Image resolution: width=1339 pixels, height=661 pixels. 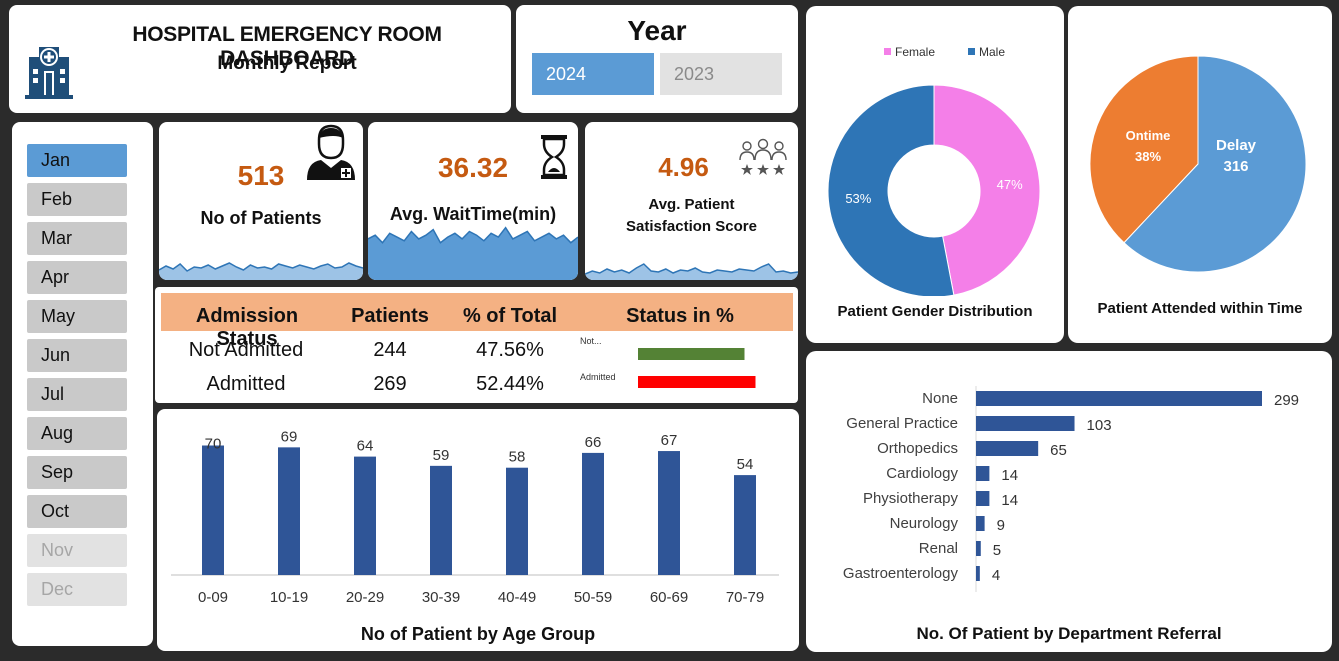 I want to click on gender-slice-label: 53%, so click(x=858, y=198).